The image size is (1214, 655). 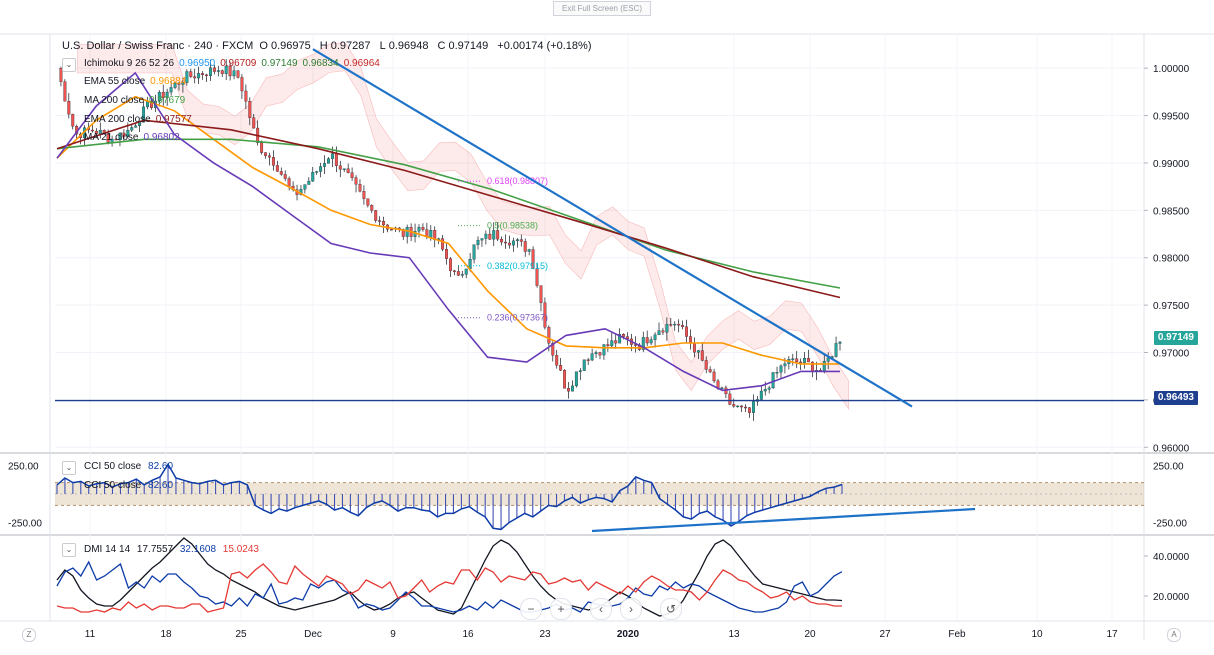 I want to click on cci-legend-label: CCI 50 close, so click(x=113, y=466).